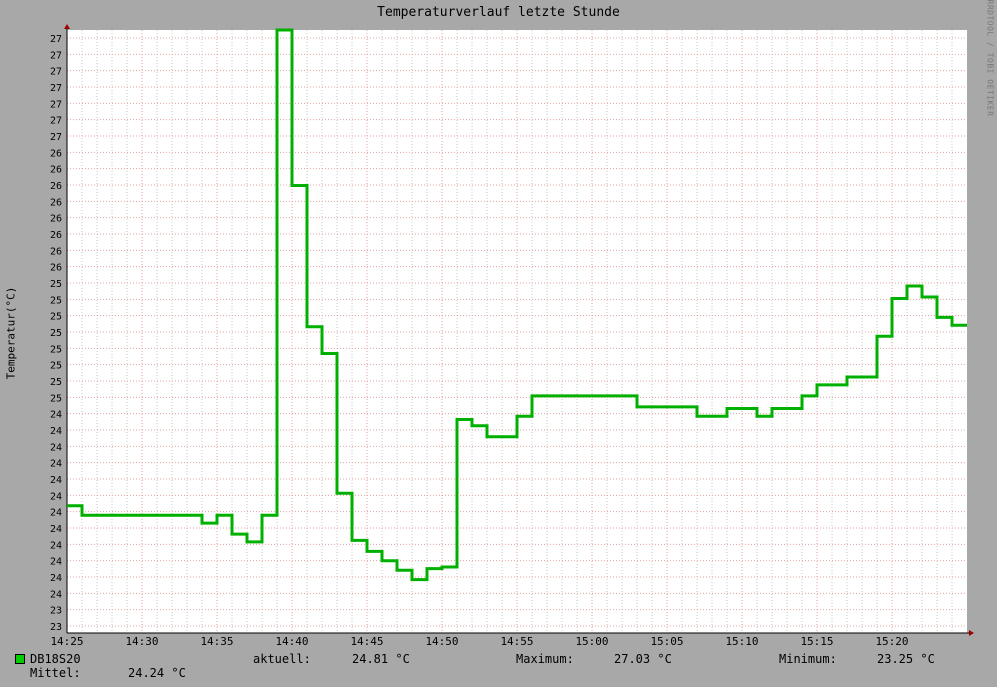 The image size is (997, 687). Describe the element at coordinates (906, 659) in the screenshot. I see `legend-min-value: 23.25 °C` at that location.